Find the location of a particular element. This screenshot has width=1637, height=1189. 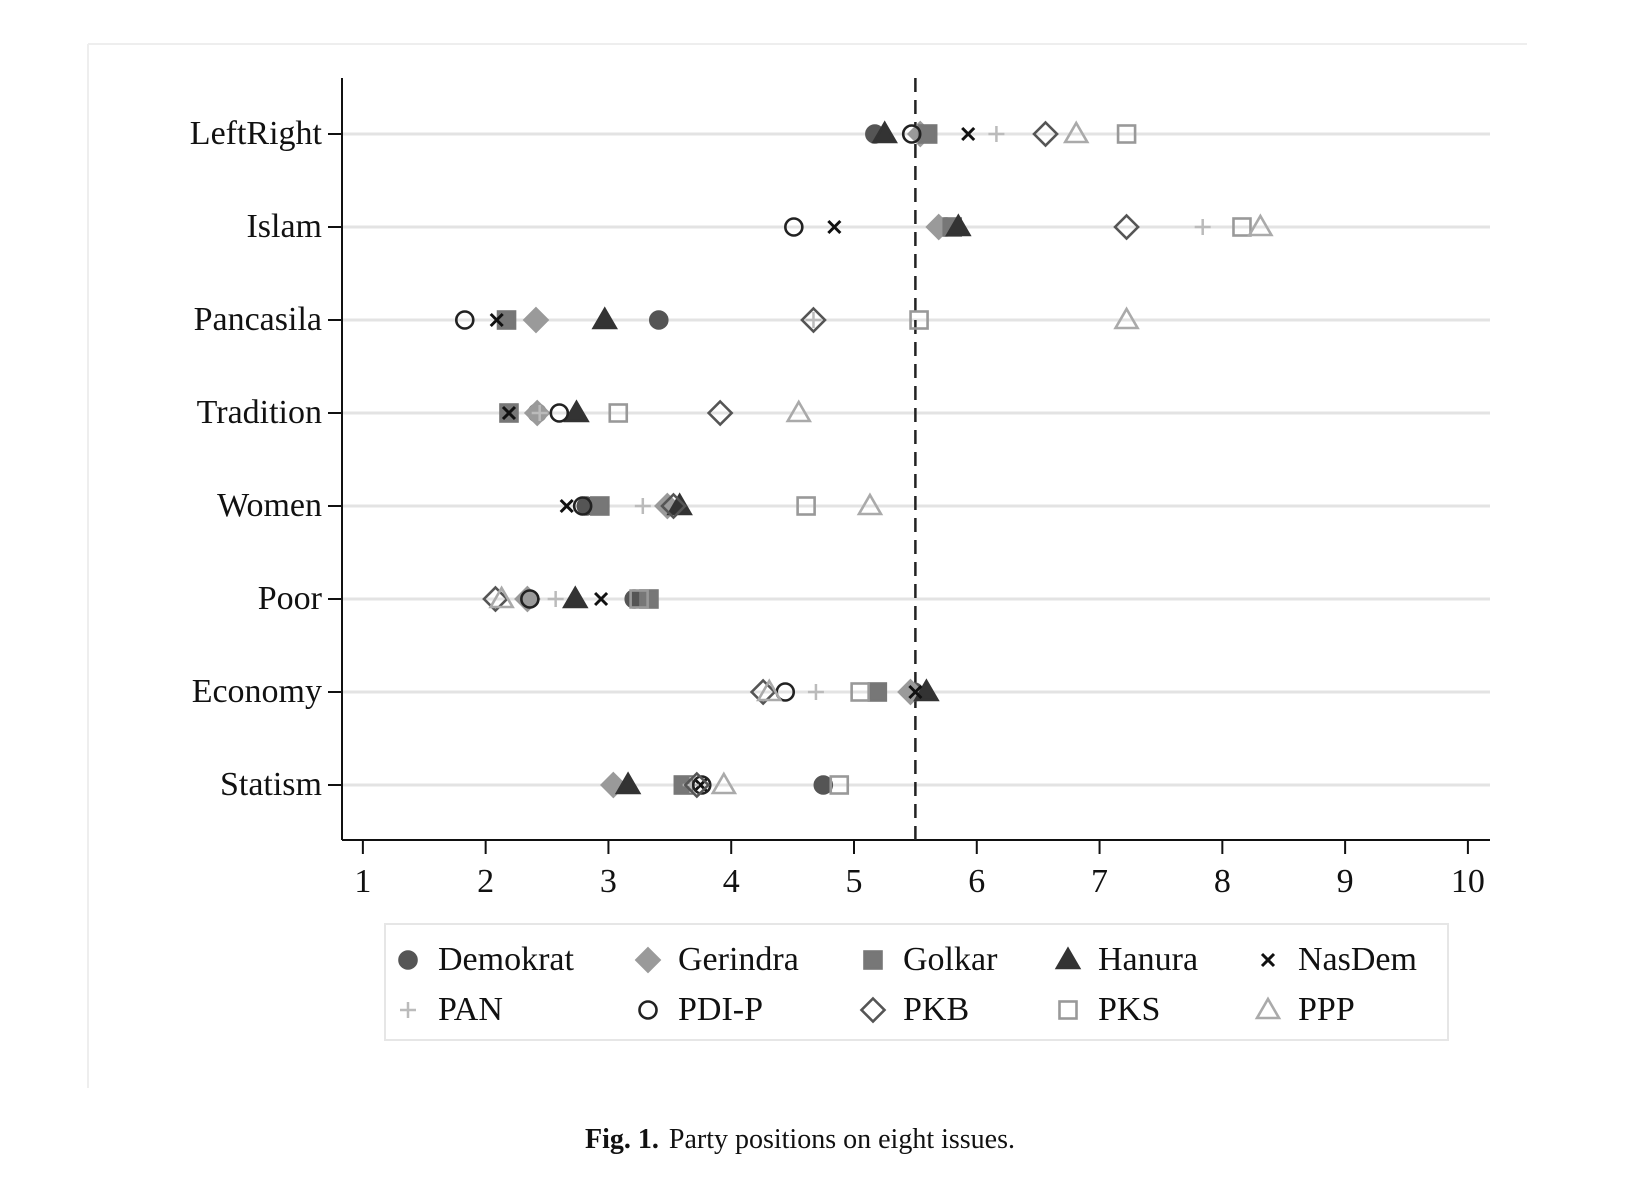

legend-label: Golkar is located at coordinates (950, 959).